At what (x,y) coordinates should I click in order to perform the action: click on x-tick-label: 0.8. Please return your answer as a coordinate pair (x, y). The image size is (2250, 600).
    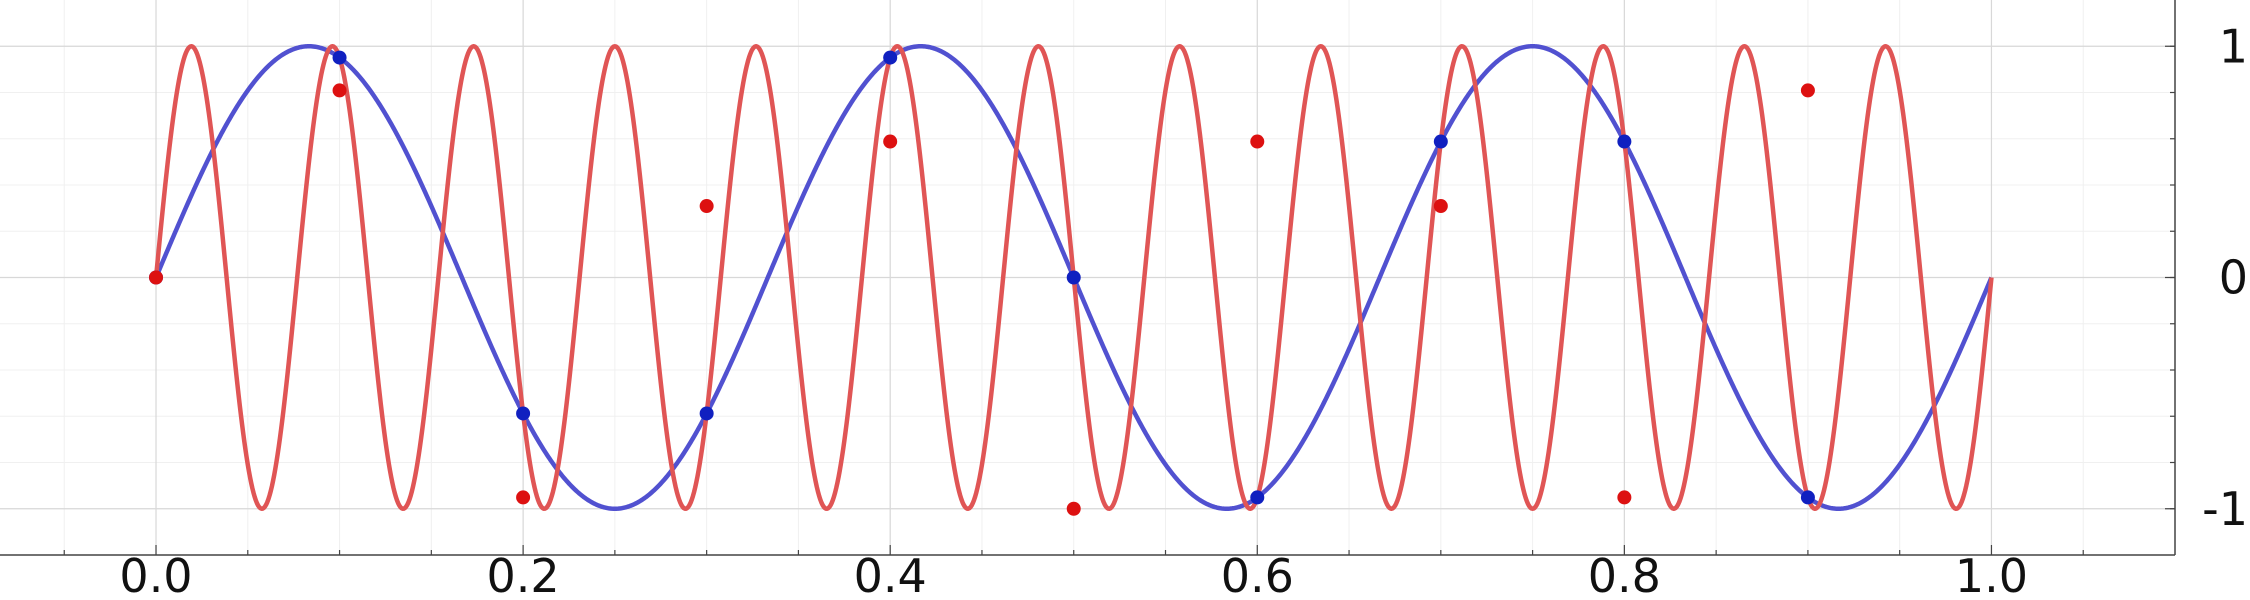
    Looking at the image, I should click on (1624, 574).